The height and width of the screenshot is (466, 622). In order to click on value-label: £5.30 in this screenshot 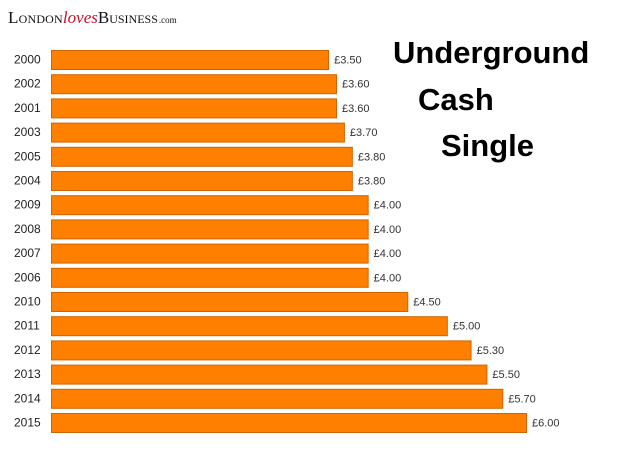, I will do `click(491, 351)`.